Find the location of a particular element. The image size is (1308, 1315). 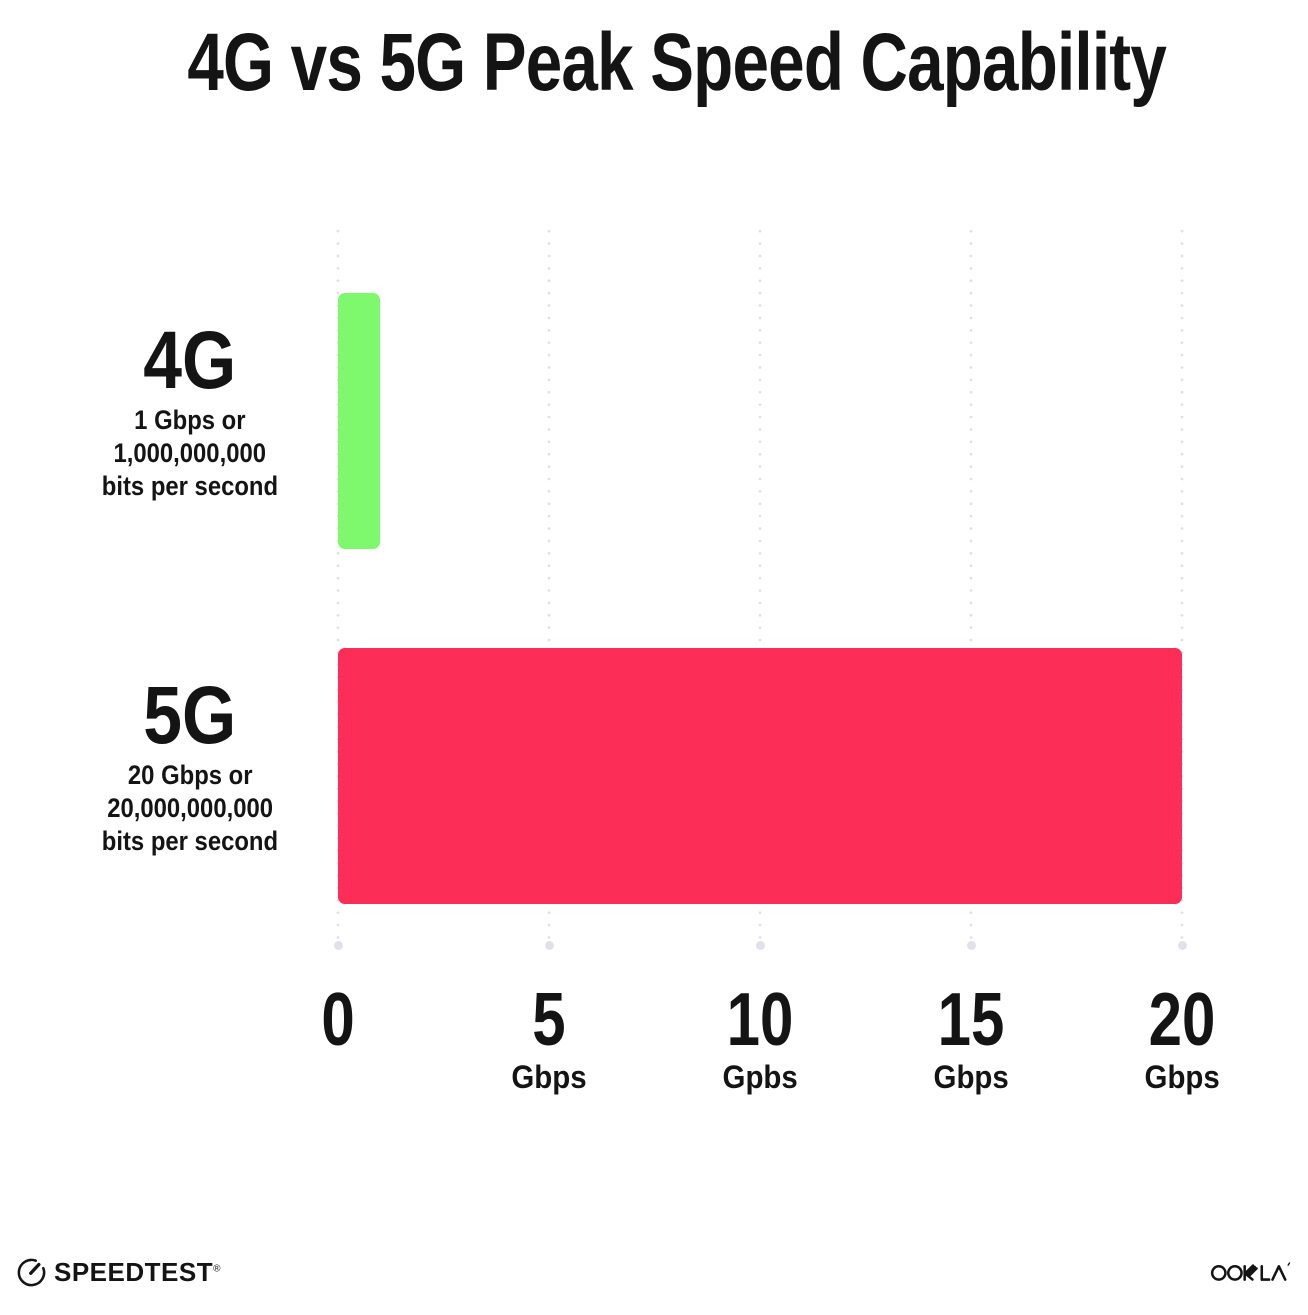

x-tick: 15 Gbps is located at coordinates (970, 1037).